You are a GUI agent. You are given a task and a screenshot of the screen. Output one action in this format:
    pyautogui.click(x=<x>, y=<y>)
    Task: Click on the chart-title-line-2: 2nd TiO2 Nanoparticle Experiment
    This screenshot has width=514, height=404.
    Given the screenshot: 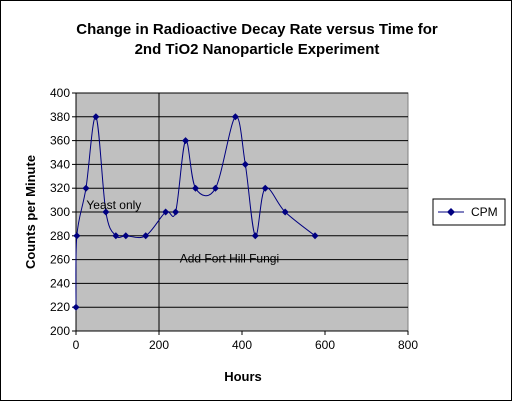 What is the action you would take?
    pyautogui.click(x=257, y=49)
    